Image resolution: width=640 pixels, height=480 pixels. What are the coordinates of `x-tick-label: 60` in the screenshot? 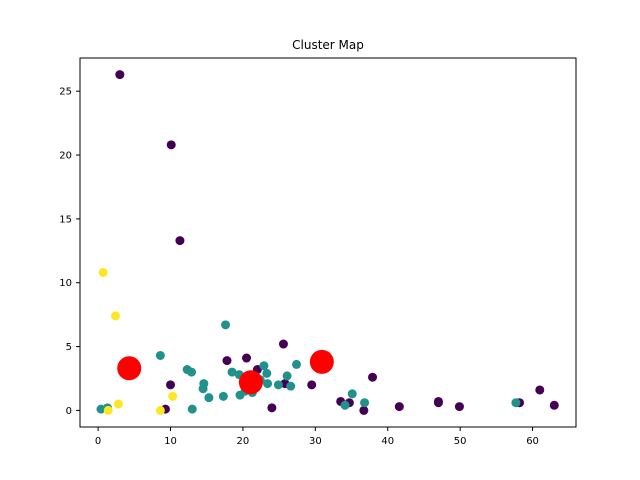 It's located at (532, 441).